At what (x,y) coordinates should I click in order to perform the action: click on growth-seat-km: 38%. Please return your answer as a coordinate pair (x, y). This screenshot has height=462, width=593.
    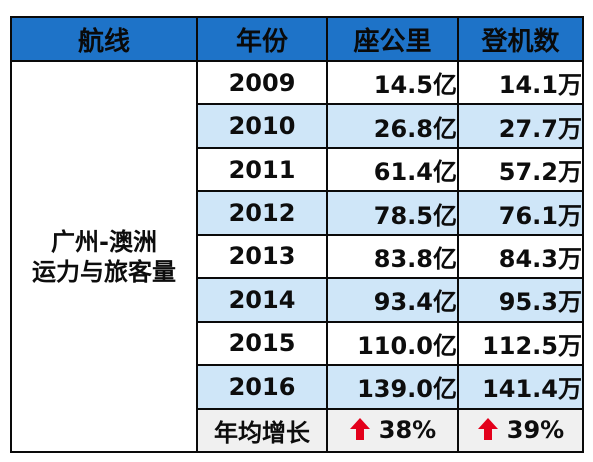
    Looking at the image, I should click on (392, 430).